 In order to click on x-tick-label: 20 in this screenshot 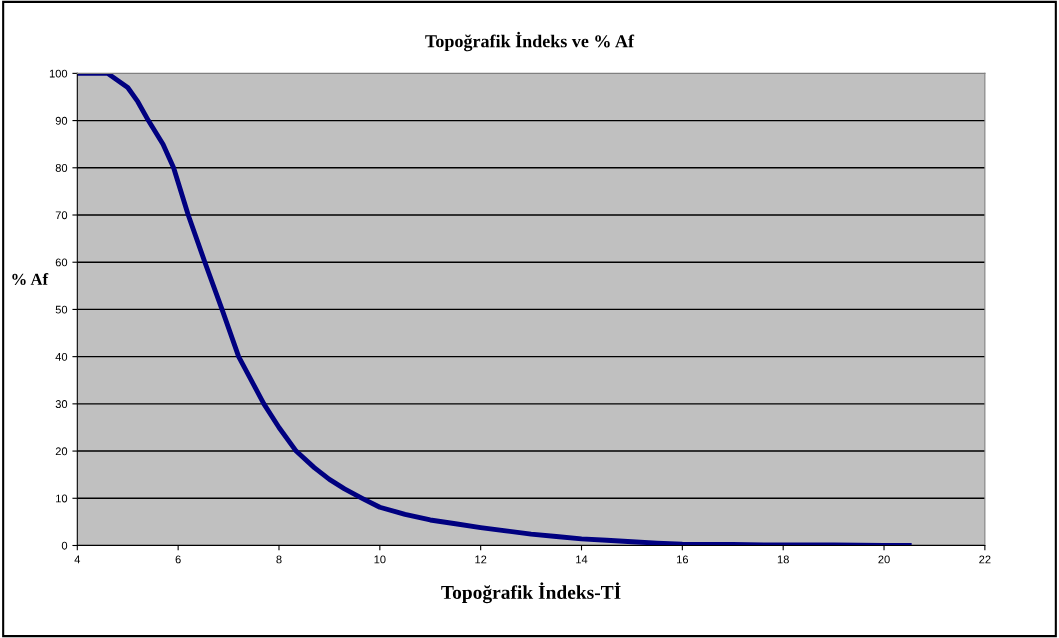, I will do `click(884, 559)`.